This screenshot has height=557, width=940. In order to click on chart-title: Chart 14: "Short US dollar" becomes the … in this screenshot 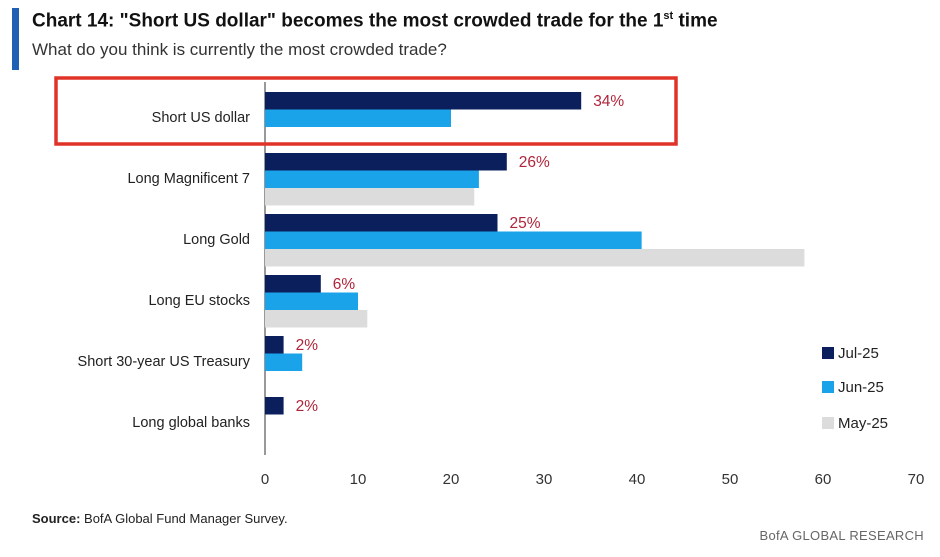, I will do `click(375, 21)`.